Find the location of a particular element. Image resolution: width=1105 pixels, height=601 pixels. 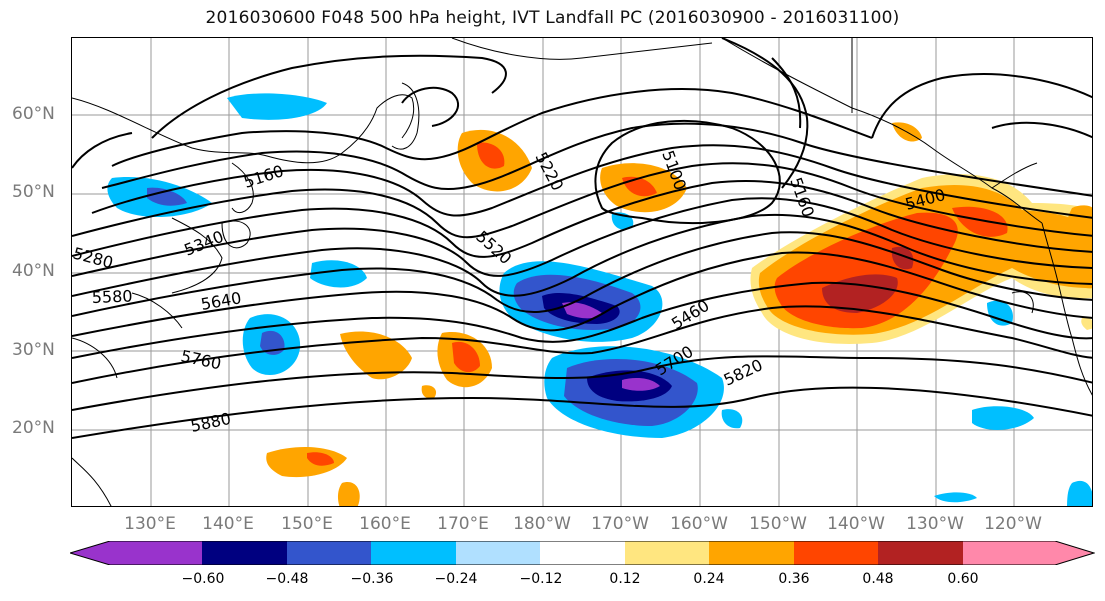

lat-label-30n: 30°N is located at coordinates (33, 350).